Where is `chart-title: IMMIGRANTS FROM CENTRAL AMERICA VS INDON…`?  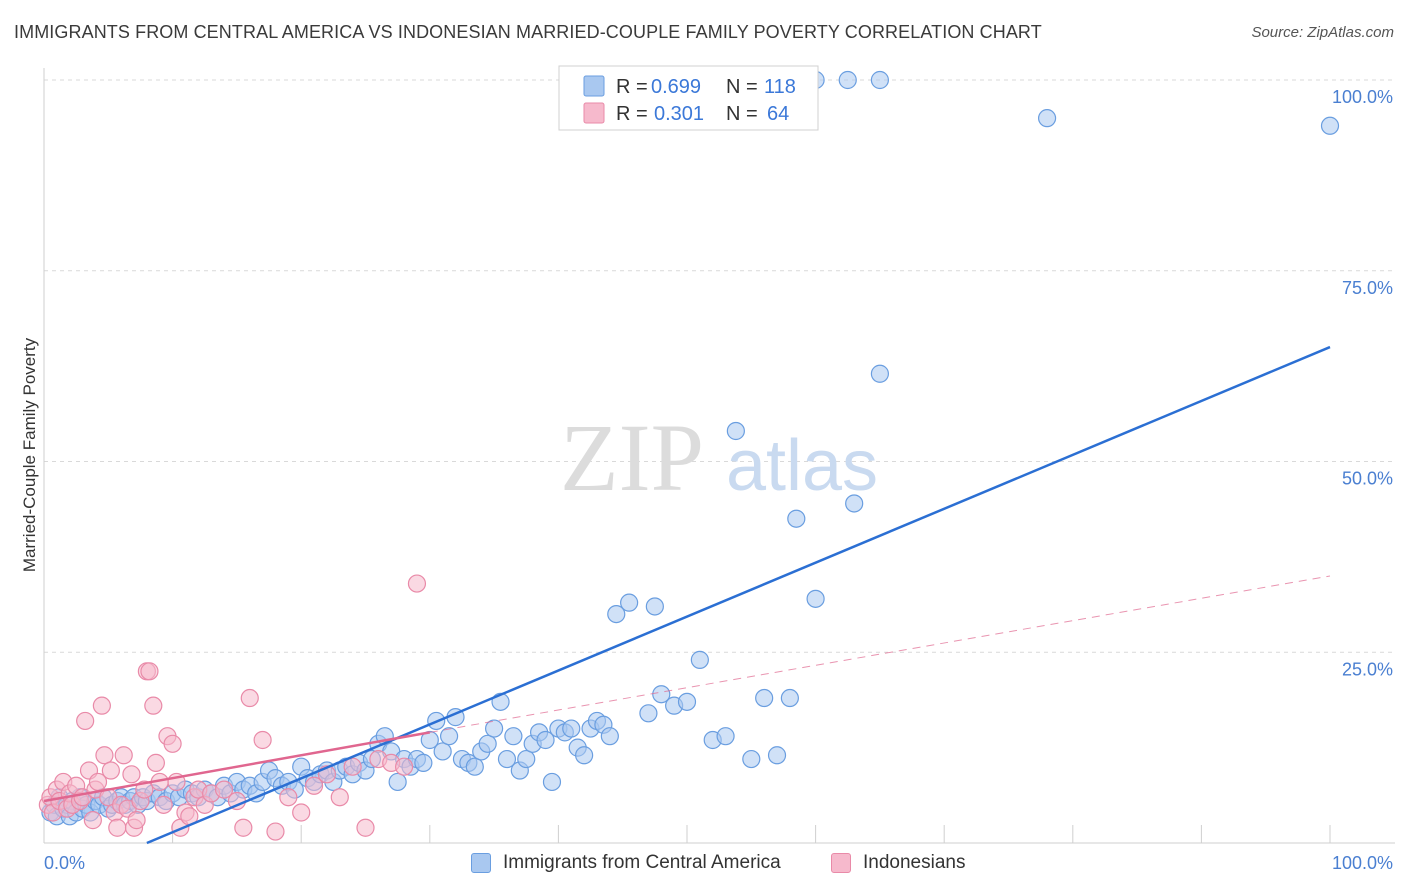 chart-title: IMMIGRANTS FROM CENTRAL AMERICA VS INDON… is located at coordinates (528, 32).